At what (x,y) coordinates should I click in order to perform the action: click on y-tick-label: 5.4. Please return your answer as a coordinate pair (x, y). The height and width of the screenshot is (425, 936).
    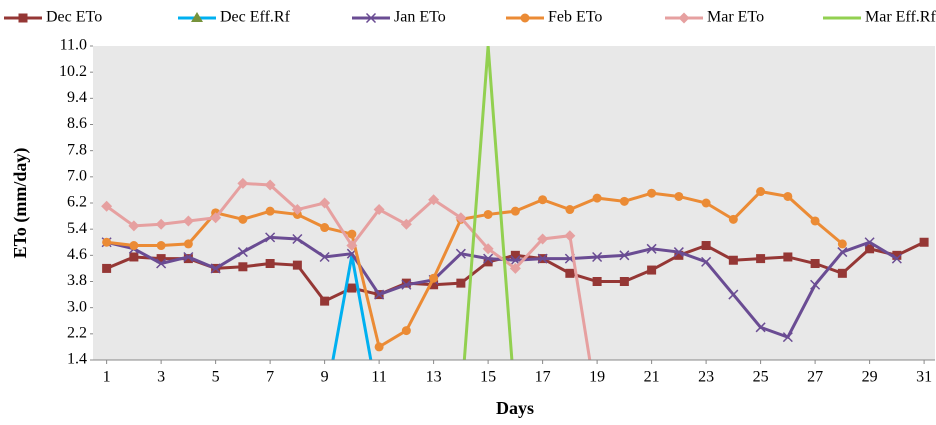
    Looking at the image, I should click on (77, 228).